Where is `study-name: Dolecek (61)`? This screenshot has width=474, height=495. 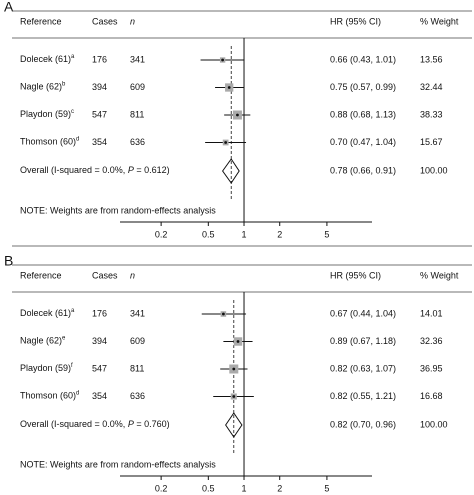
study-name: Dolecek (61) is located at coordinates (45, 313).